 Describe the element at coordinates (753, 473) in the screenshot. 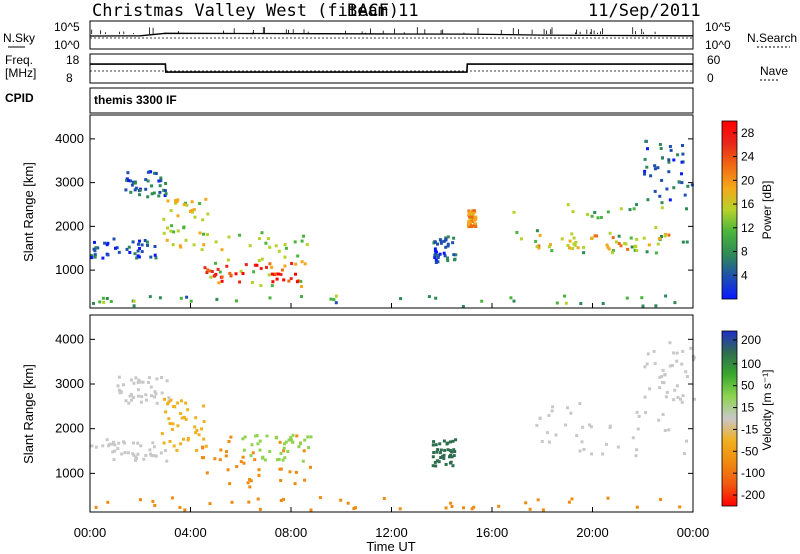

I see `colorbar-tick-label: -100` at that location.